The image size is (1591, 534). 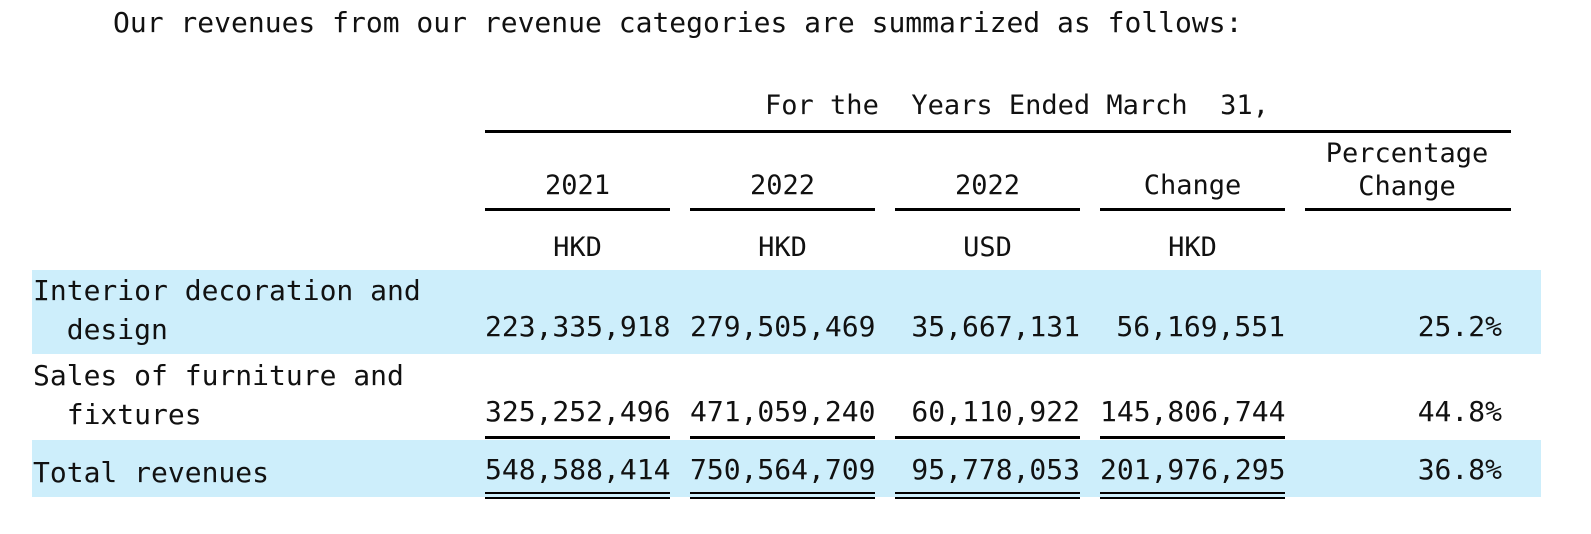 What do you see at coordinates (1459, 411) in the screenshot?
I see `cell-sales-pct: 44.8%` at bounding box center [1459, 411].